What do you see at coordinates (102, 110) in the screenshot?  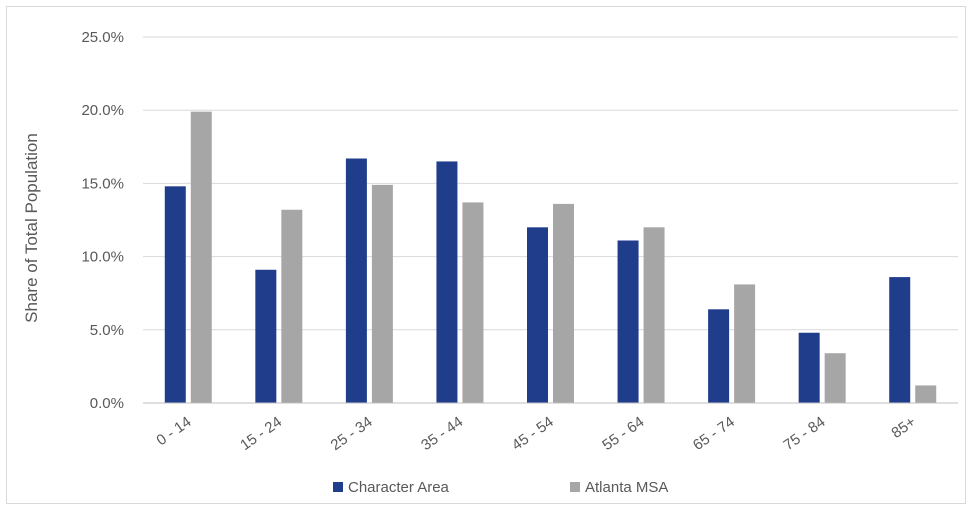 I see `y-tick-label: 20.0%` at bounding box center [102, 110].